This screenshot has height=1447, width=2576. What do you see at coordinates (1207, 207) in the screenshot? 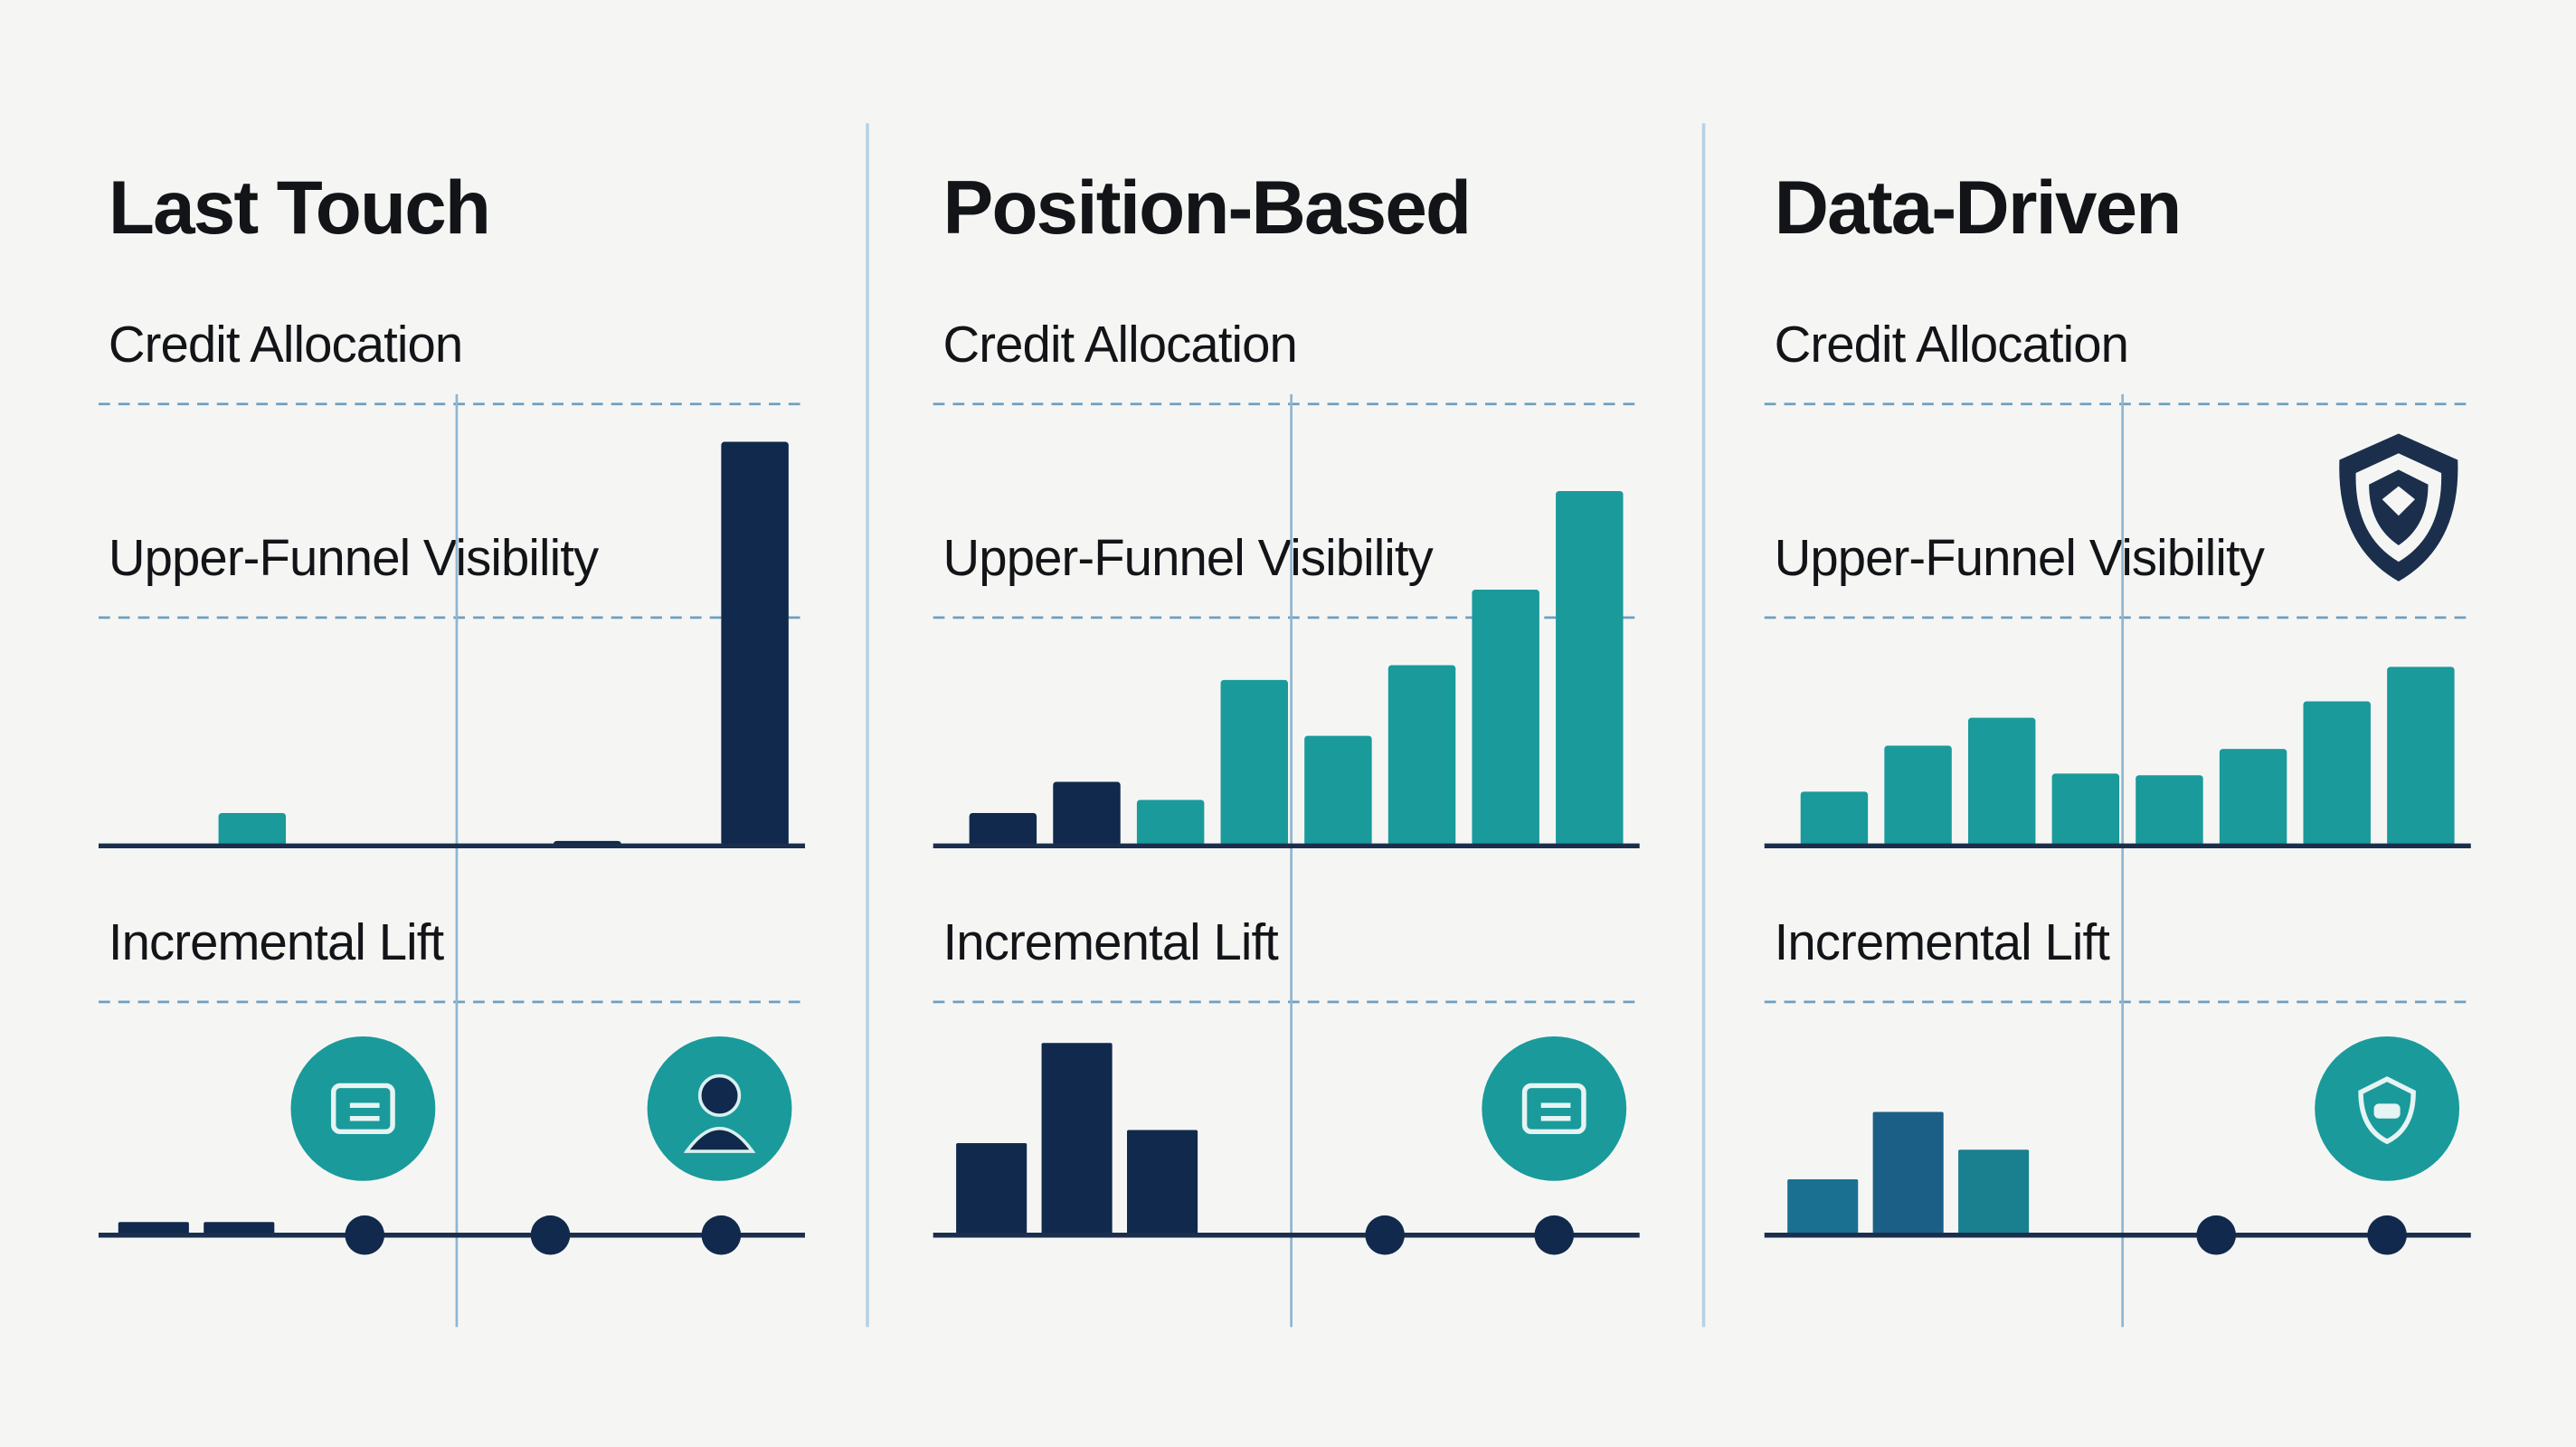
I see `panel-title: Position-Based` at bounding box center [1207, 207].